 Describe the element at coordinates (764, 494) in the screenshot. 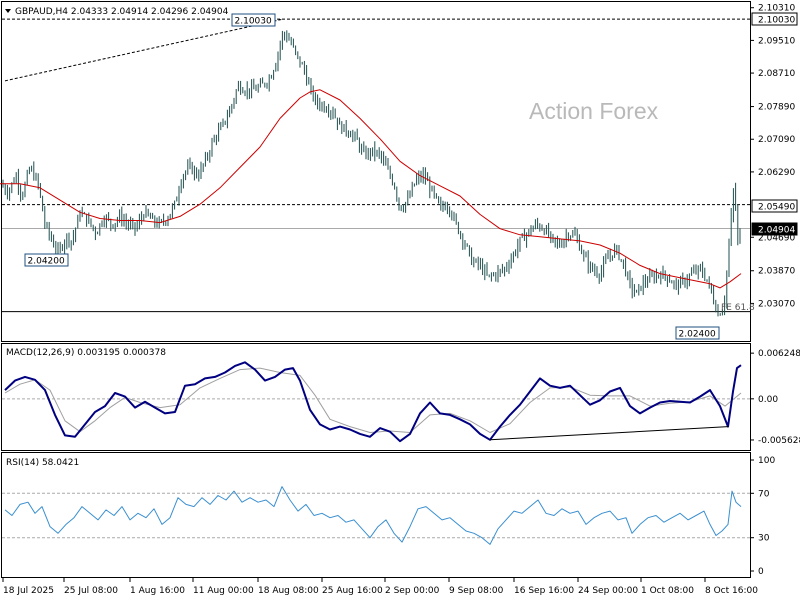

I see `rsi-tick-label: 70` at that location.